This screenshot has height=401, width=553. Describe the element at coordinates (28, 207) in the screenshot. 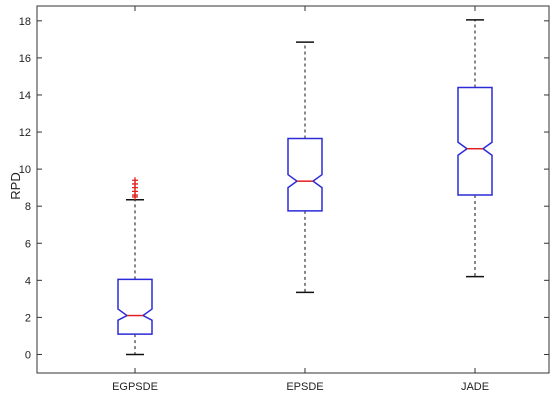

I see `y-tick-label: 8` at that location.